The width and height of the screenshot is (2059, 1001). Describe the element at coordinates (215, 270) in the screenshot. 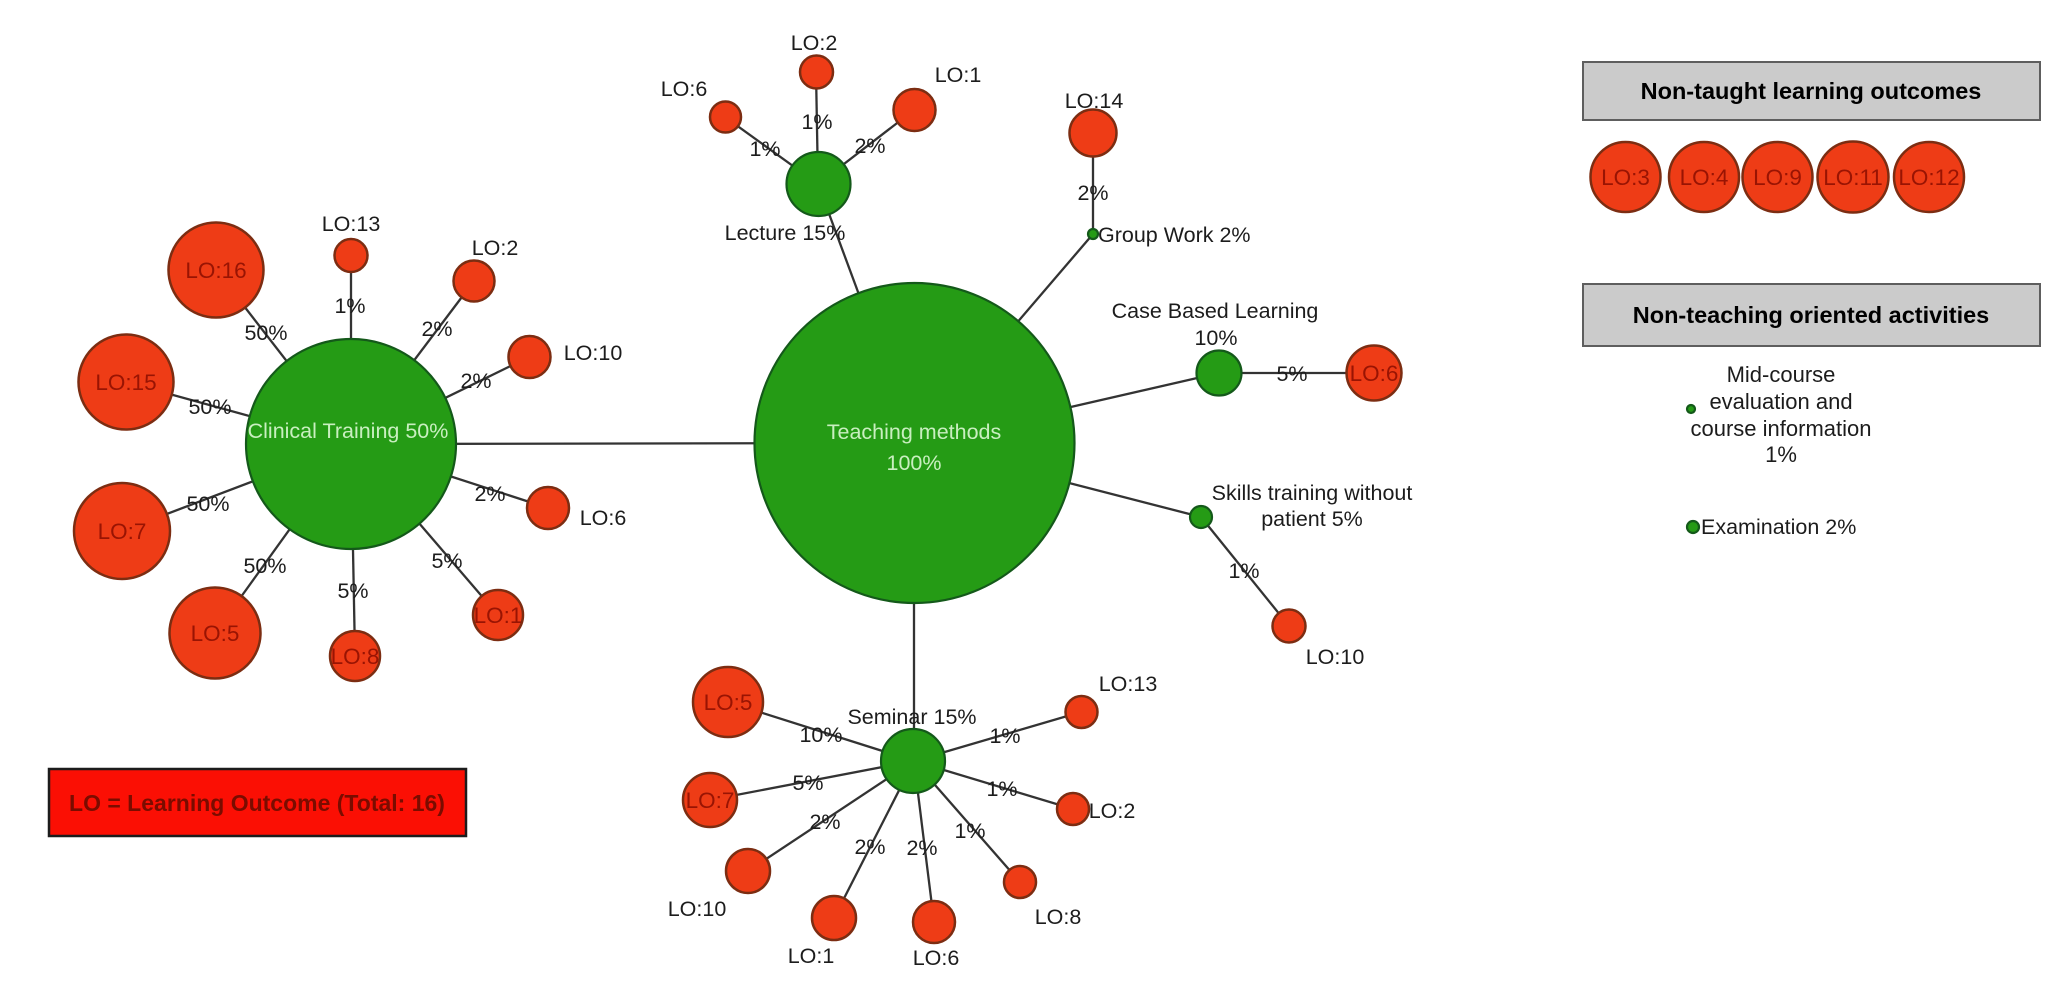

I see `svg-text: LO:16` at that location.